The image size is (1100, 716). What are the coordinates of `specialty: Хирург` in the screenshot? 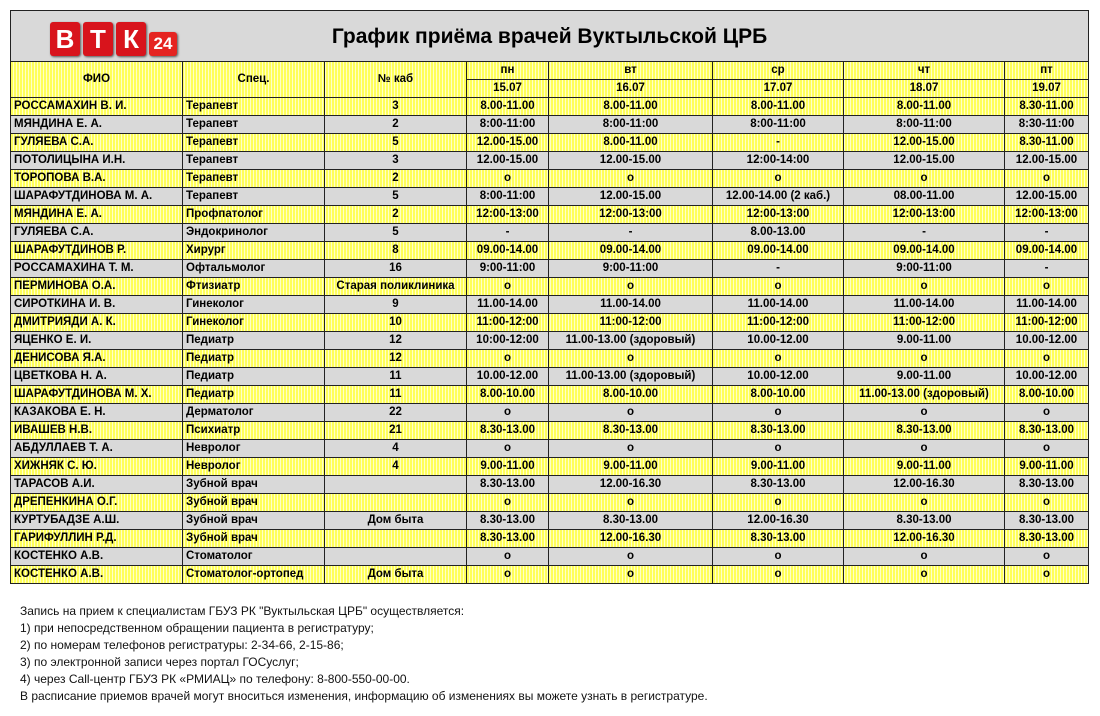 It's located at (253, 250).